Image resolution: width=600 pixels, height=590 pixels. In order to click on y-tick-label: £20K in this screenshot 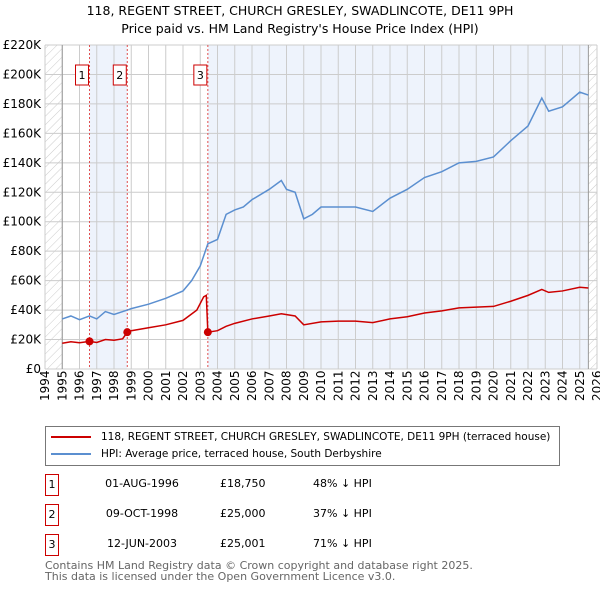, I will do `click(26, 340)`.